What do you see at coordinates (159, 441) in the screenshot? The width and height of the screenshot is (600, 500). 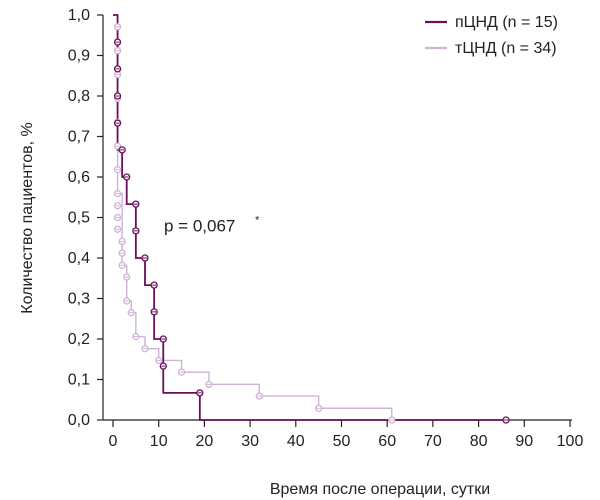 I see `x-tick-label: 10` at bounding box center [159, 441].